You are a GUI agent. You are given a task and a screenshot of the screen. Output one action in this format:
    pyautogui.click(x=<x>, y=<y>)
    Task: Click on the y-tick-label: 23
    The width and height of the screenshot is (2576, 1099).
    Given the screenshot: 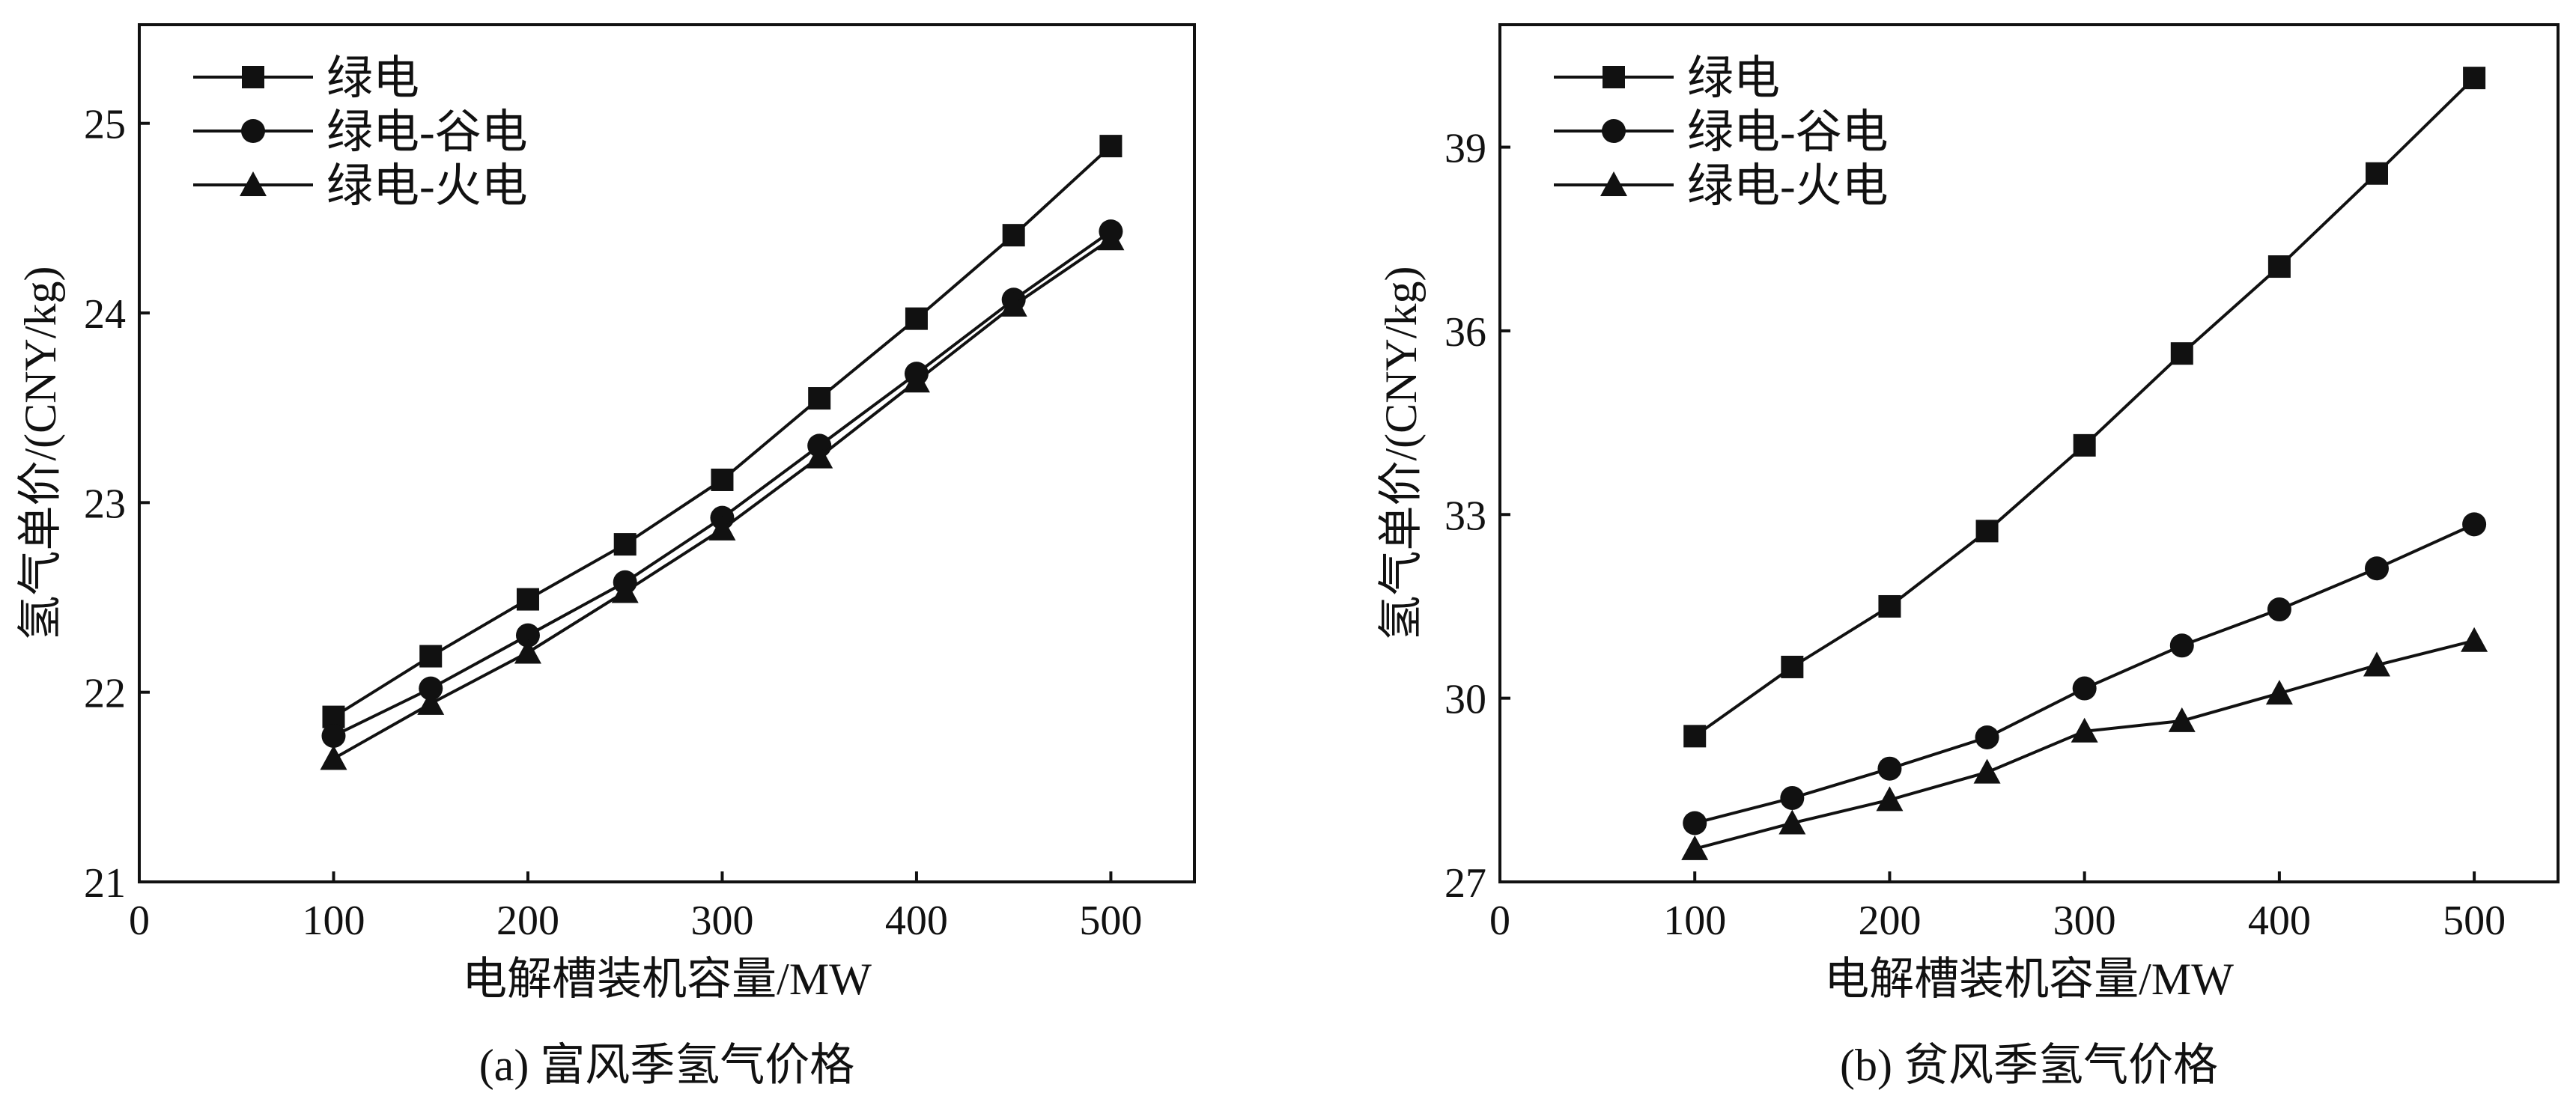 What is the action you would take?
    pyautogui.click(x=105, y=504)
    